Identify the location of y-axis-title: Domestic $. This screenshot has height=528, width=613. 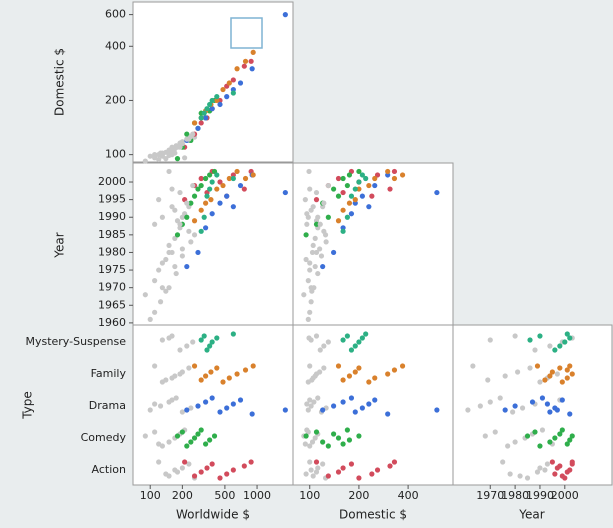
(60, 82).